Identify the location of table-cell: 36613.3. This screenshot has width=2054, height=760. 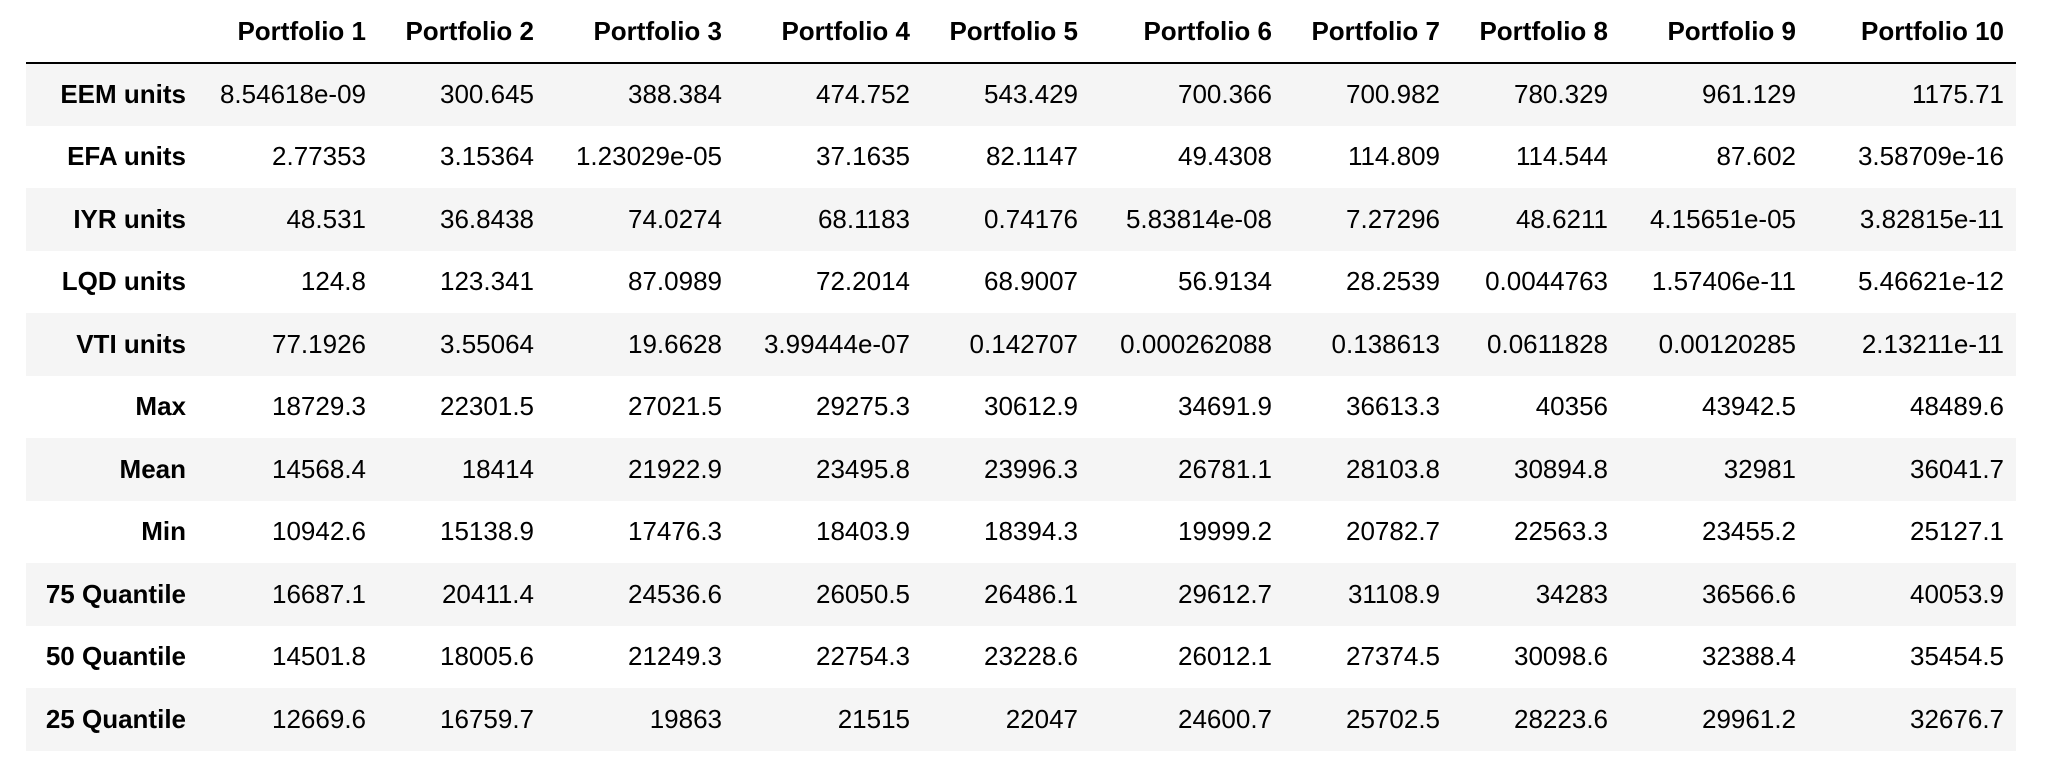
(1393, 406).